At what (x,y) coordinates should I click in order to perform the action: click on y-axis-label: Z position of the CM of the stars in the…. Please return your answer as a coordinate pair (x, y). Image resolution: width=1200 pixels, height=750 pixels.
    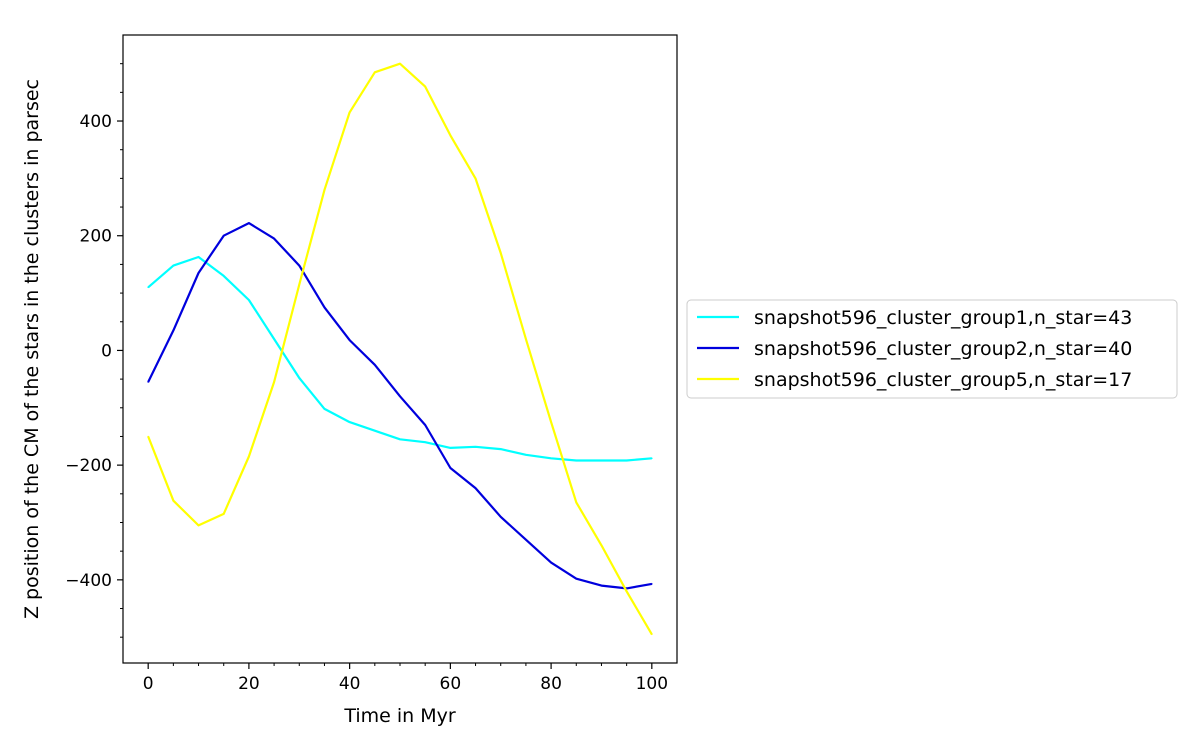
    Looking at the image, I should click on (32, 349).